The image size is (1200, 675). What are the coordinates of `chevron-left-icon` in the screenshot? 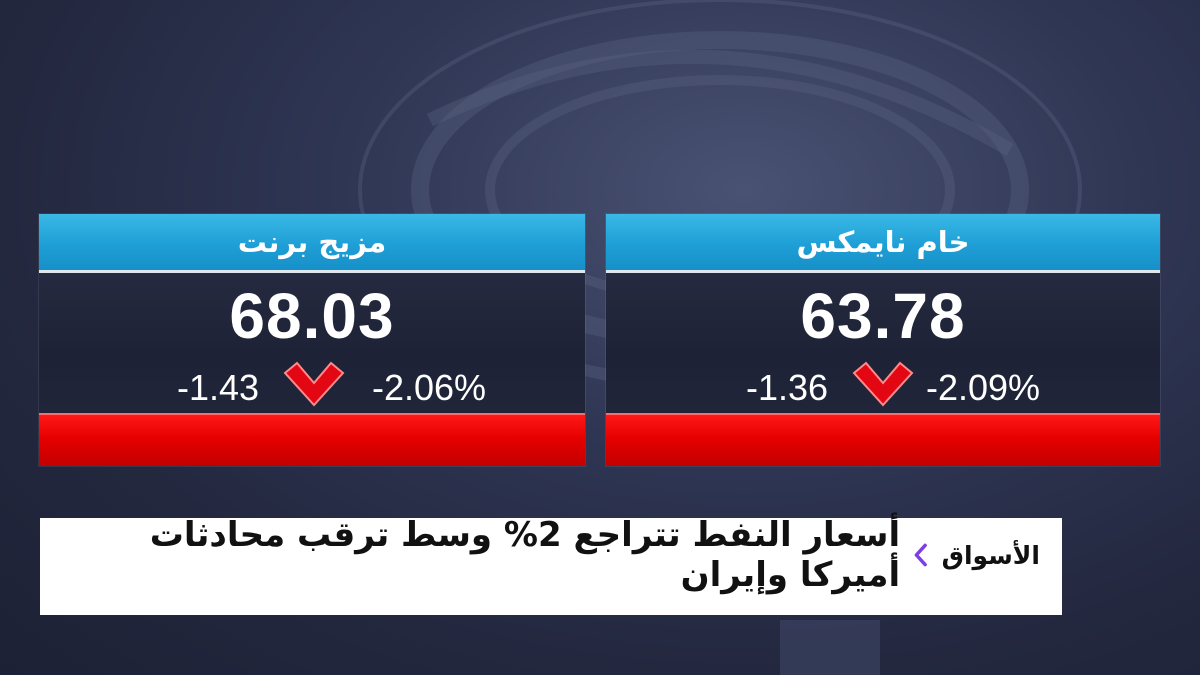 It's located at (920, 555).